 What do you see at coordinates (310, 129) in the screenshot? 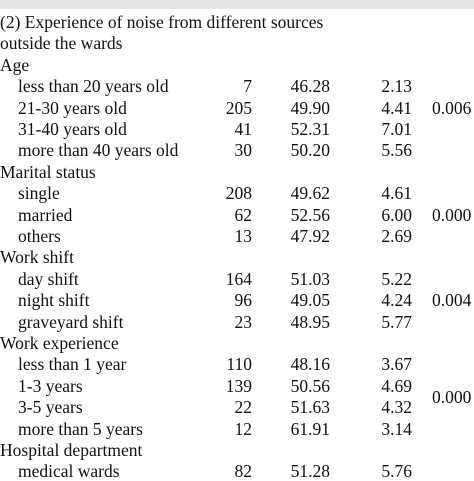
I see `mean-cell: 52.31` at bounding box center [310, 129].